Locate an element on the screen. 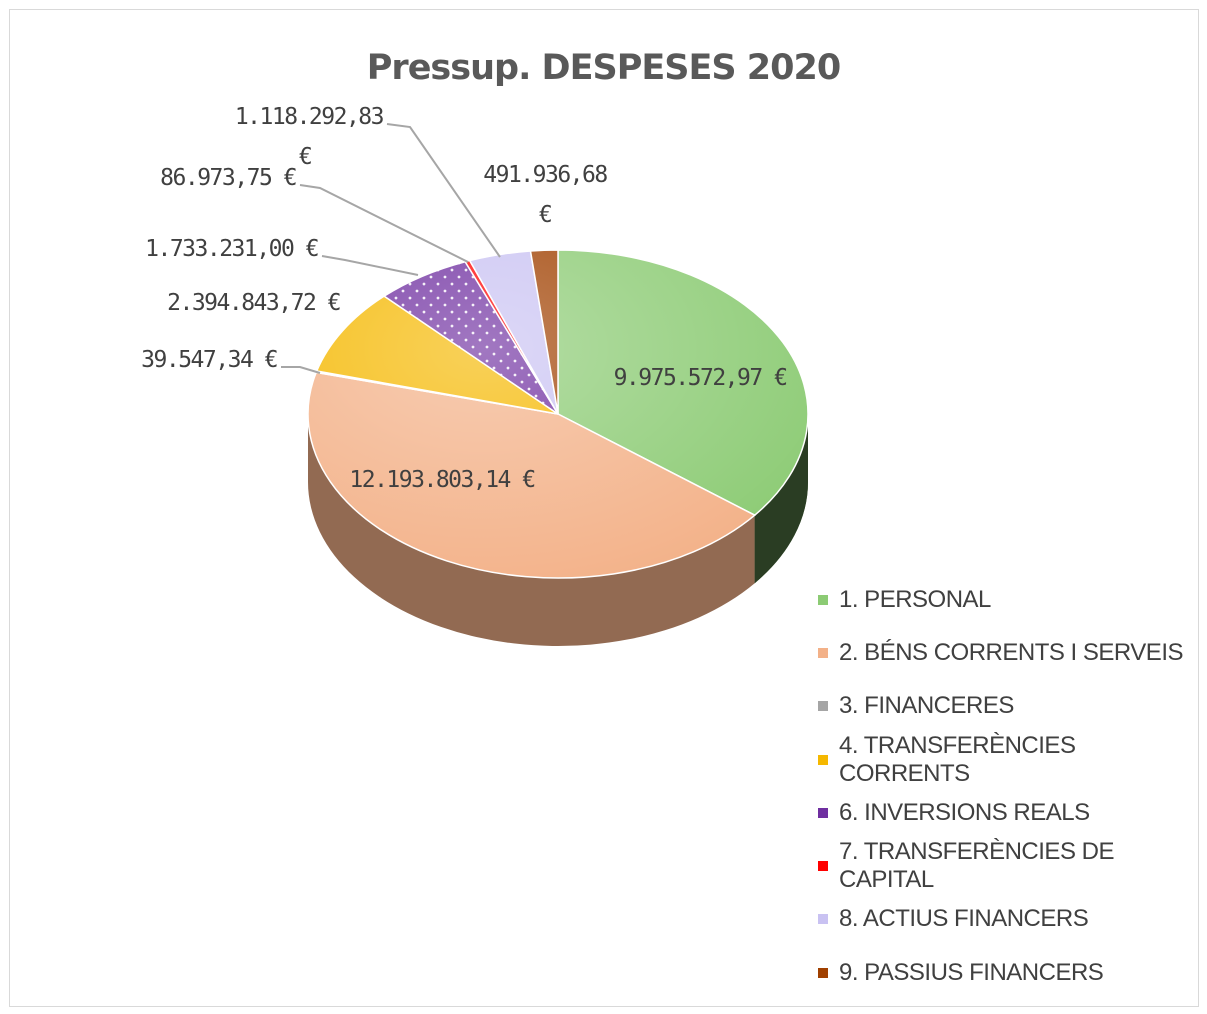 The image size is (1207, 1014). legend-item-1-personal: 1. PERSONAL is located at coordinates (1012, 599).